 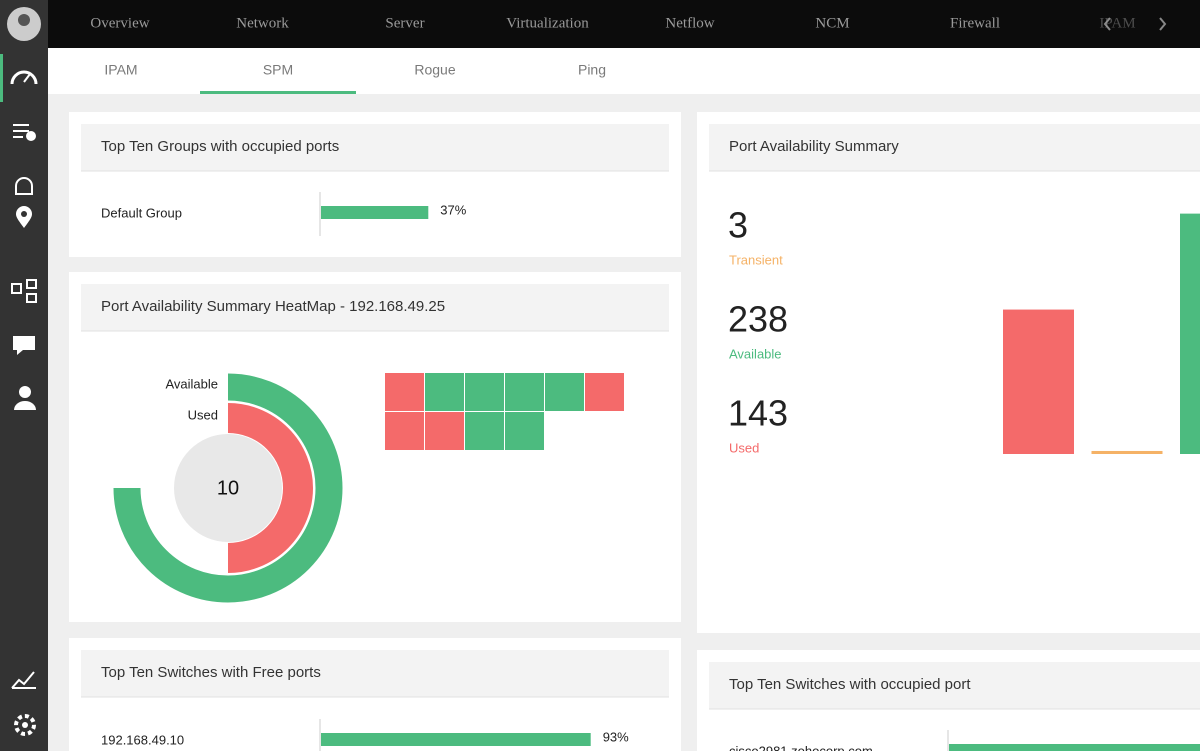 I want to click on reports-icon, so click(x=23, y=680).